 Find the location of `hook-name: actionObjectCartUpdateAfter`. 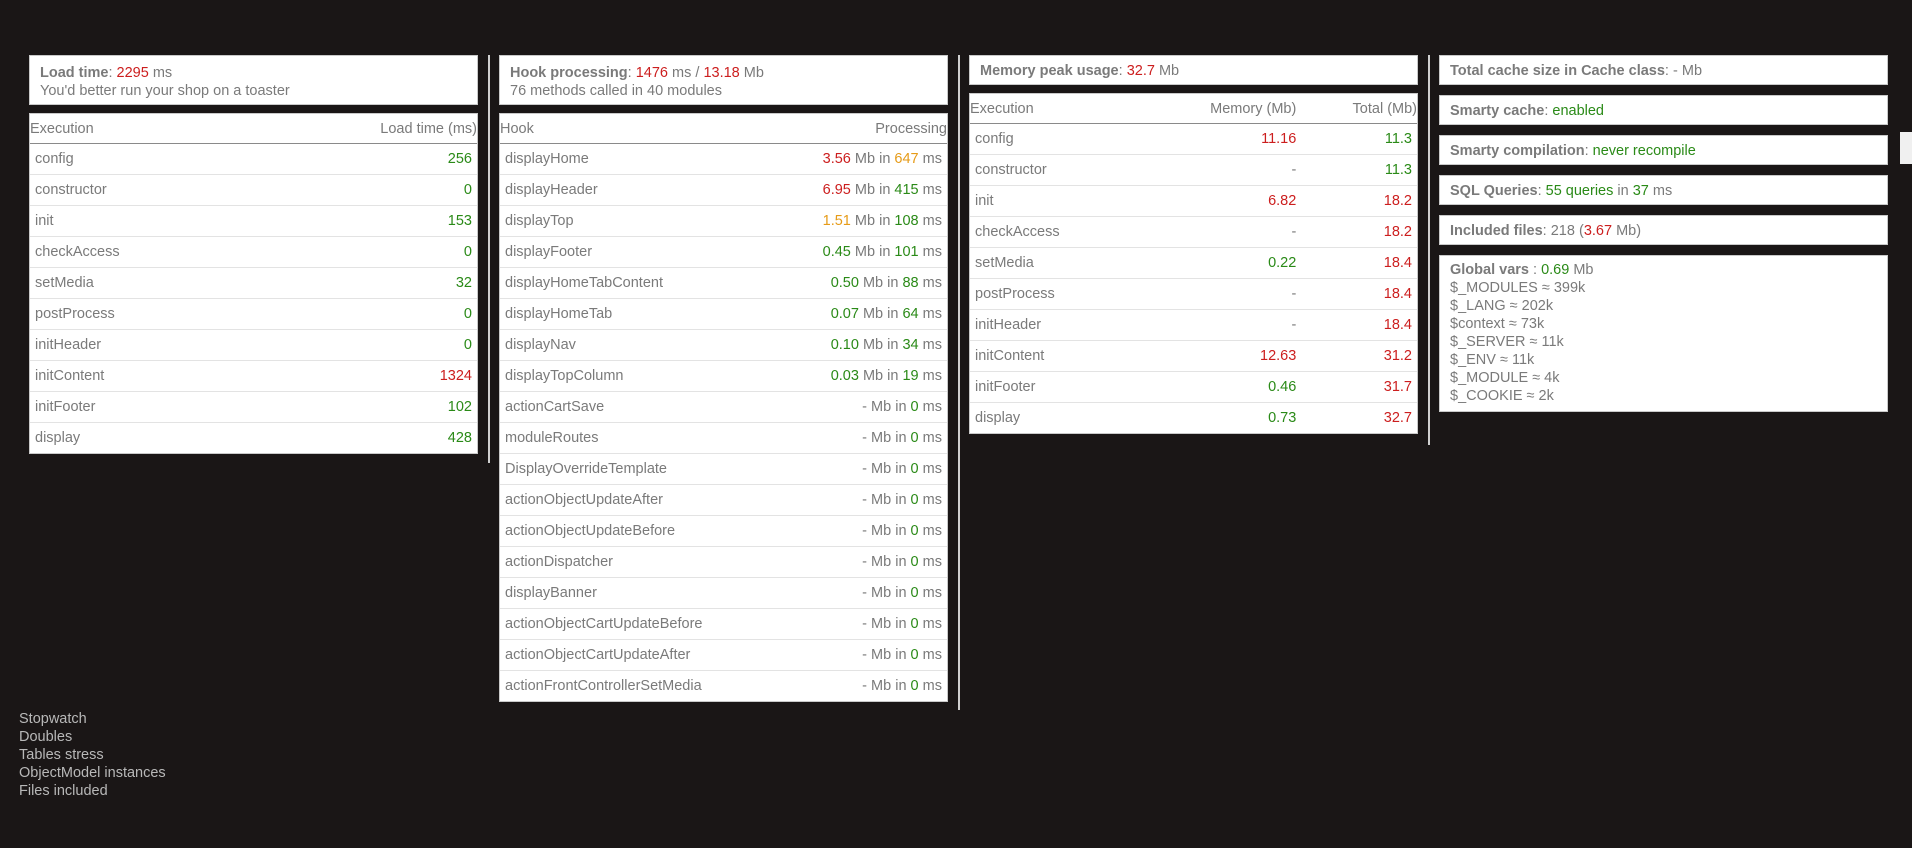

hook-name: actionObjectCartUpdateAfter is located at coordinates (638, 655).